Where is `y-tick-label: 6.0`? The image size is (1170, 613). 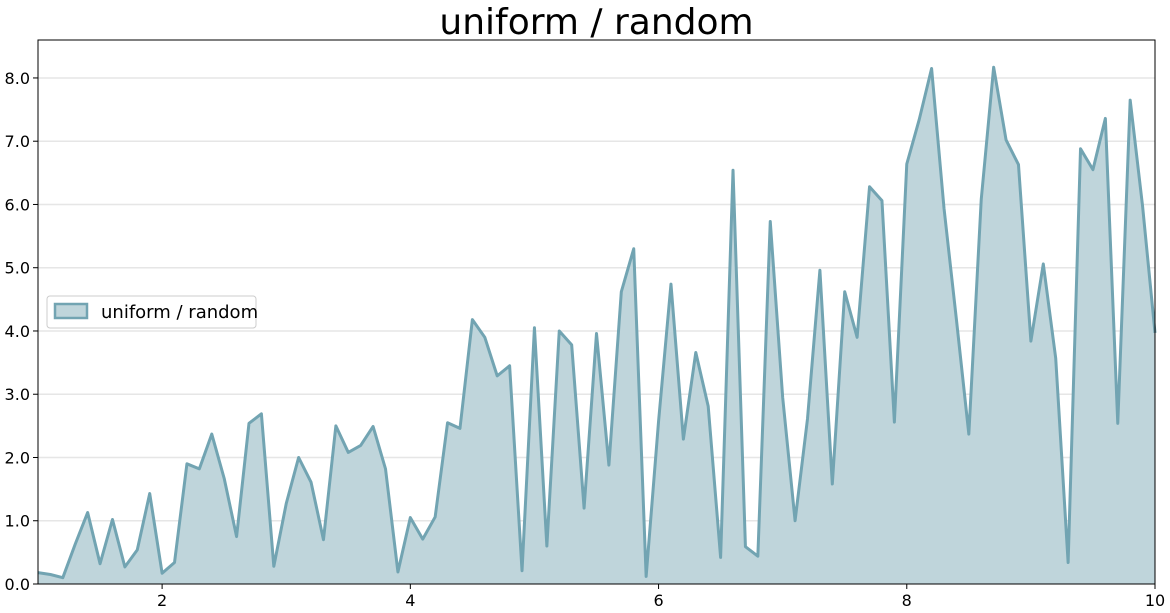 y-tick-label: 6.0 is located at coordinates (17, 204).